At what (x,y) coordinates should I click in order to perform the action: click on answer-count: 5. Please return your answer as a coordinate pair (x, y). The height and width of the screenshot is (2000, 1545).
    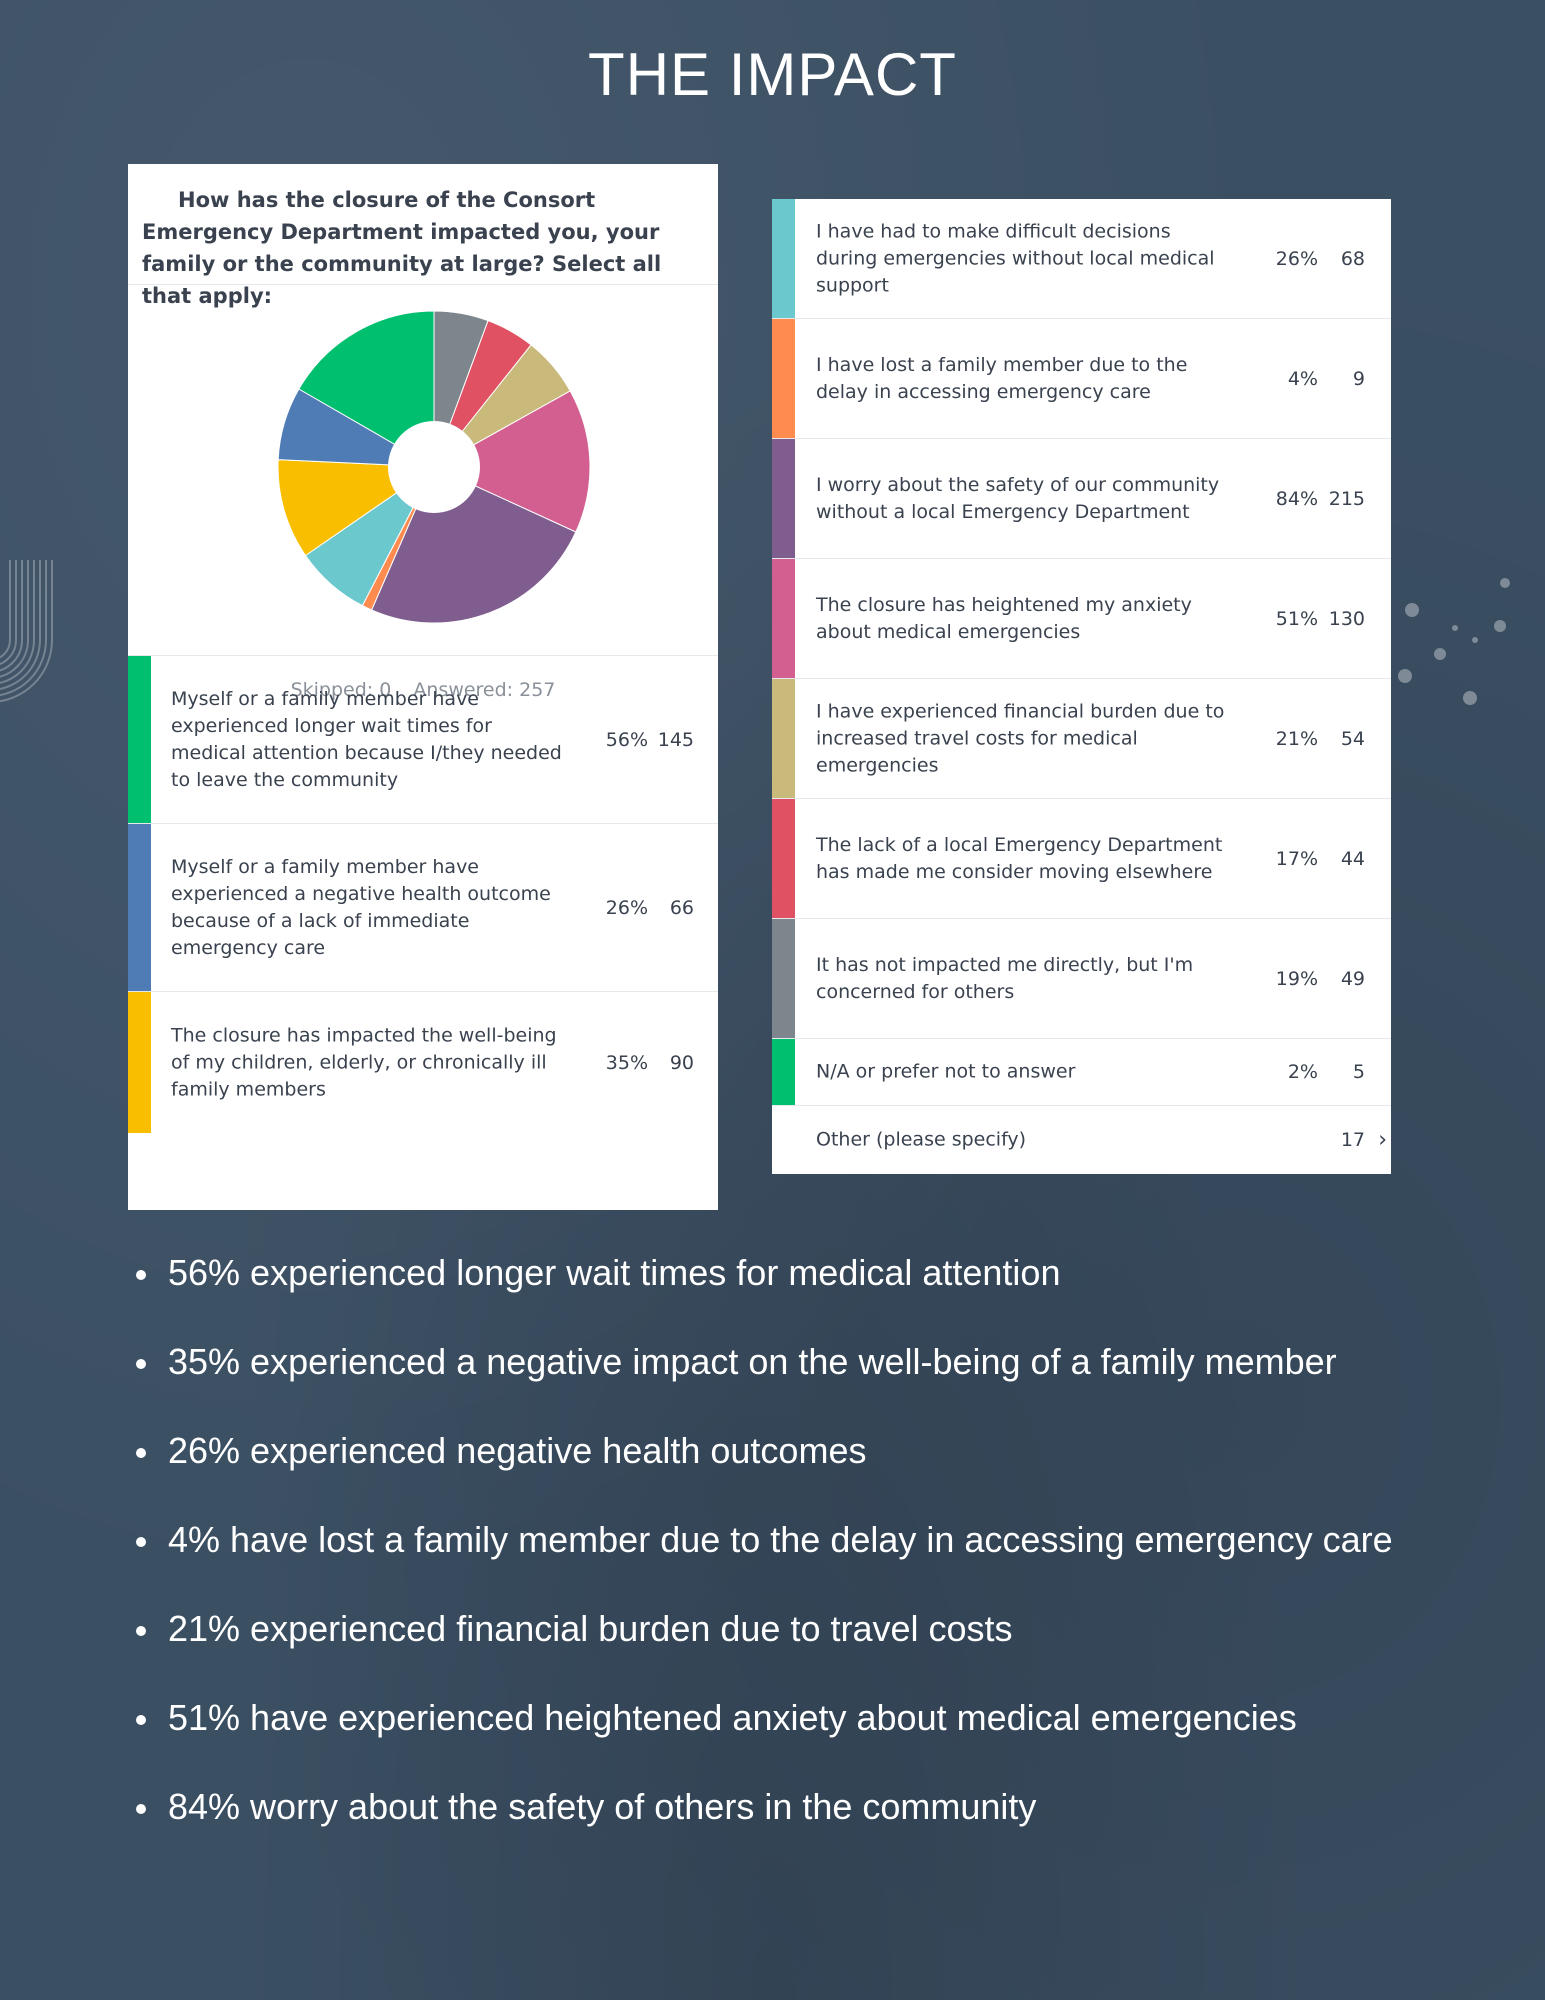
    Looking at the image, I should click on (1358, 1072).